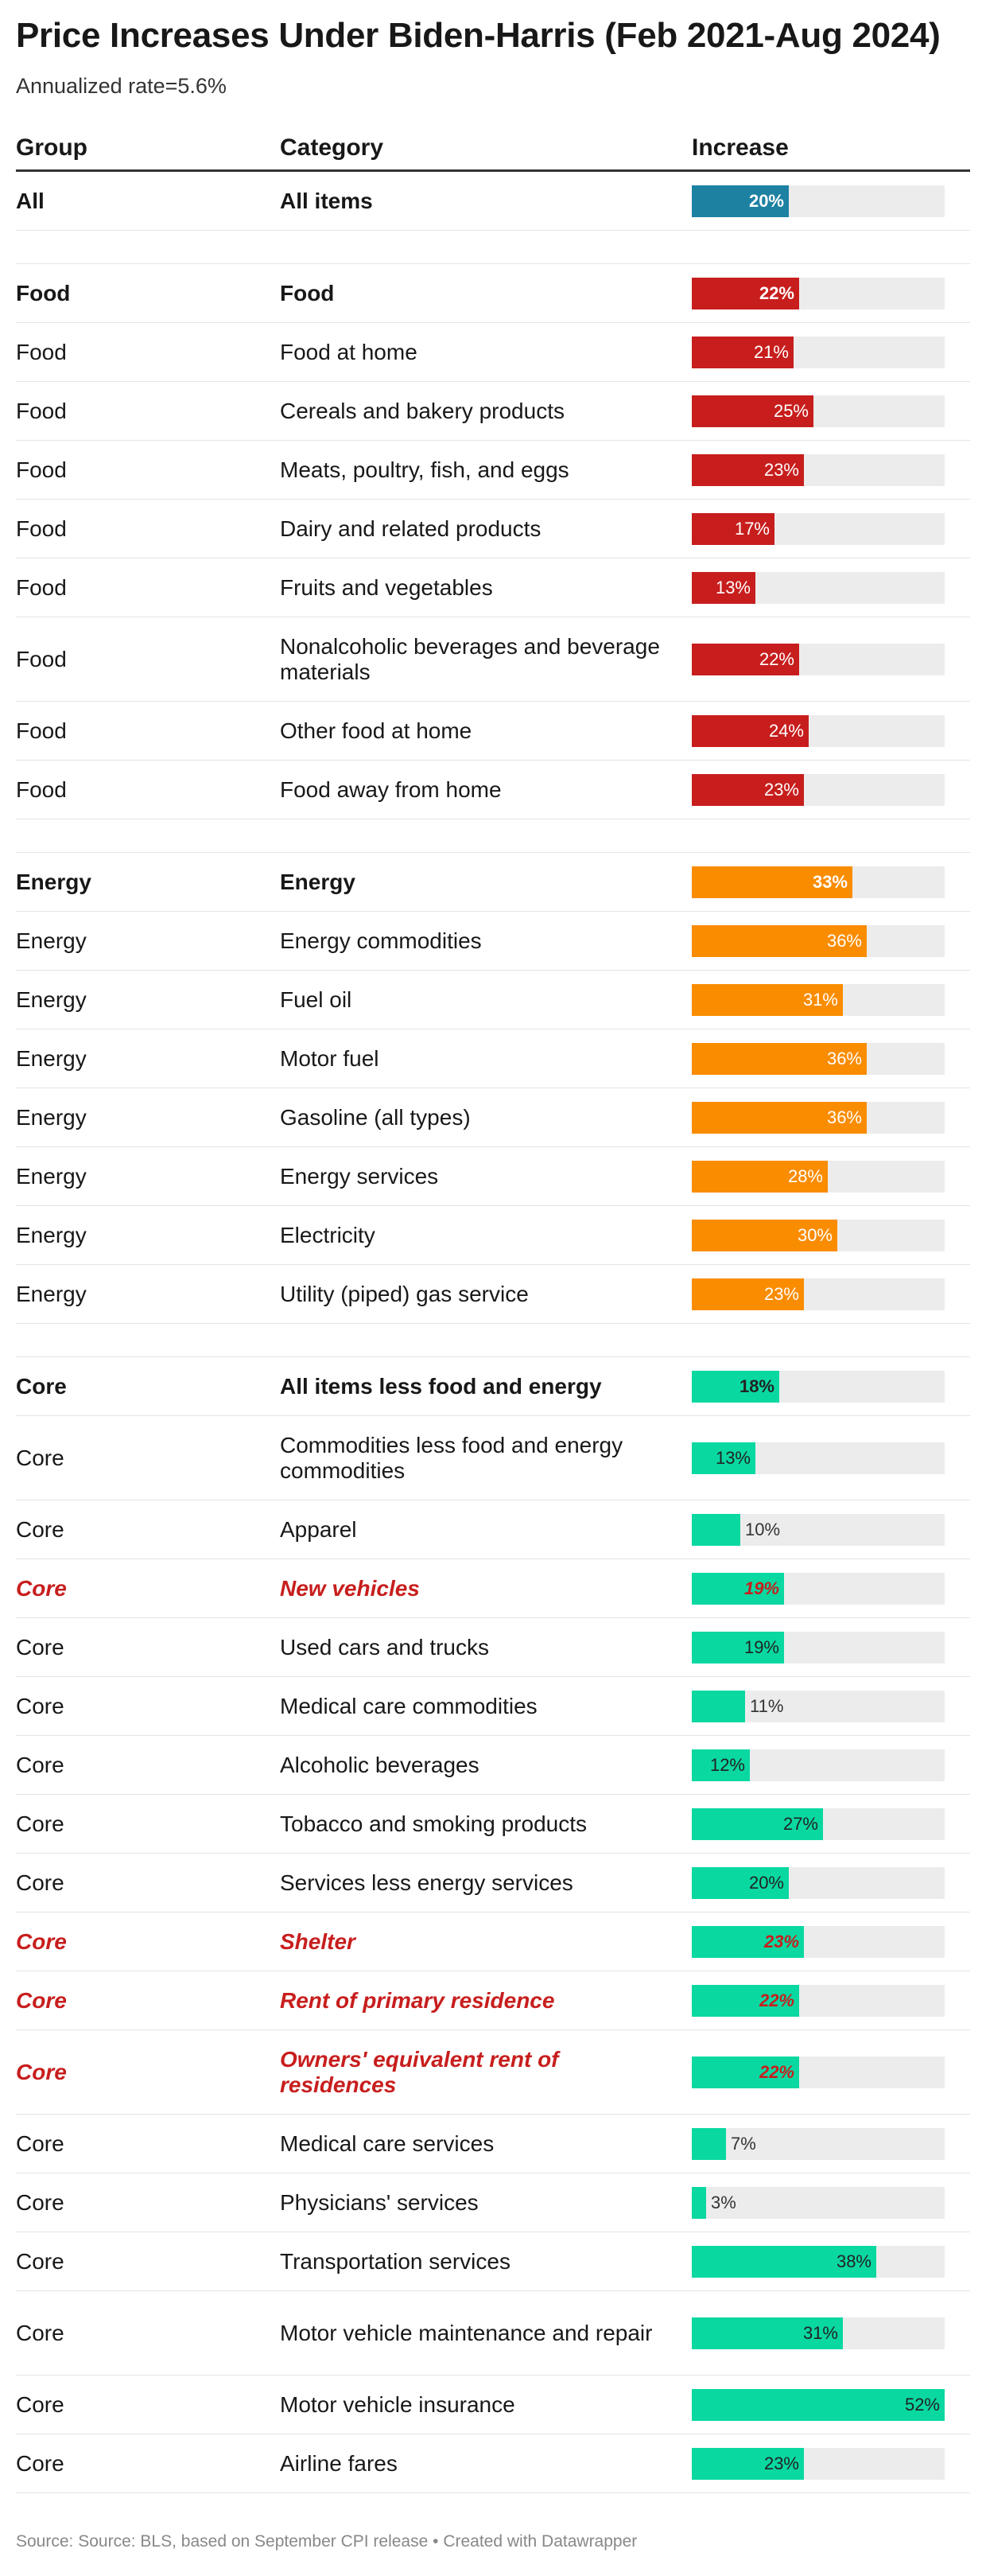  I want to click on increase-cell: 25%, so click(831, 411).